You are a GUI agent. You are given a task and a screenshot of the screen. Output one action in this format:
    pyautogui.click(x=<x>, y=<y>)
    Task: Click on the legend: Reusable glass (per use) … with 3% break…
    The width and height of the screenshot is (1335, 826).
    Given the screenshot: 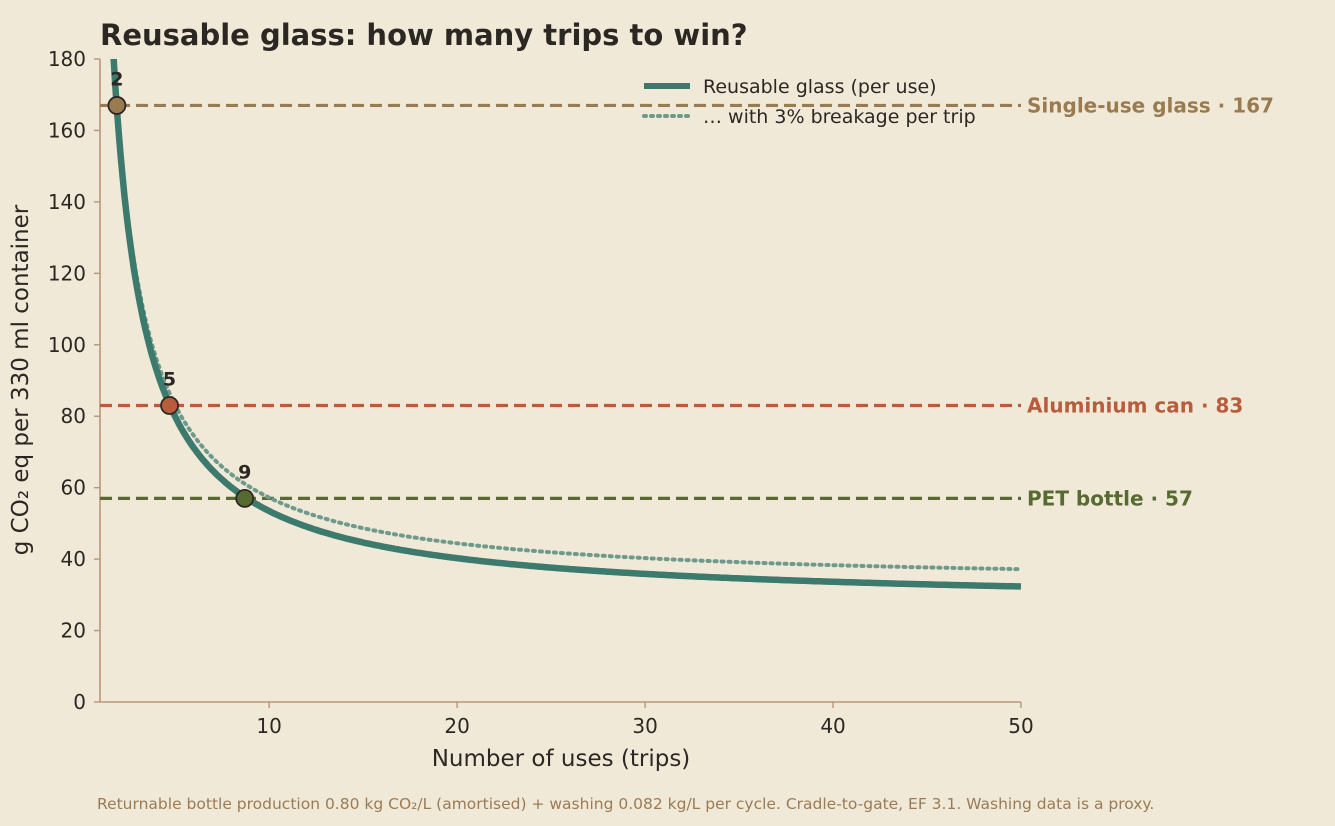 What is the action you would take?
    pyautogui.click(x=809, y=102)
    